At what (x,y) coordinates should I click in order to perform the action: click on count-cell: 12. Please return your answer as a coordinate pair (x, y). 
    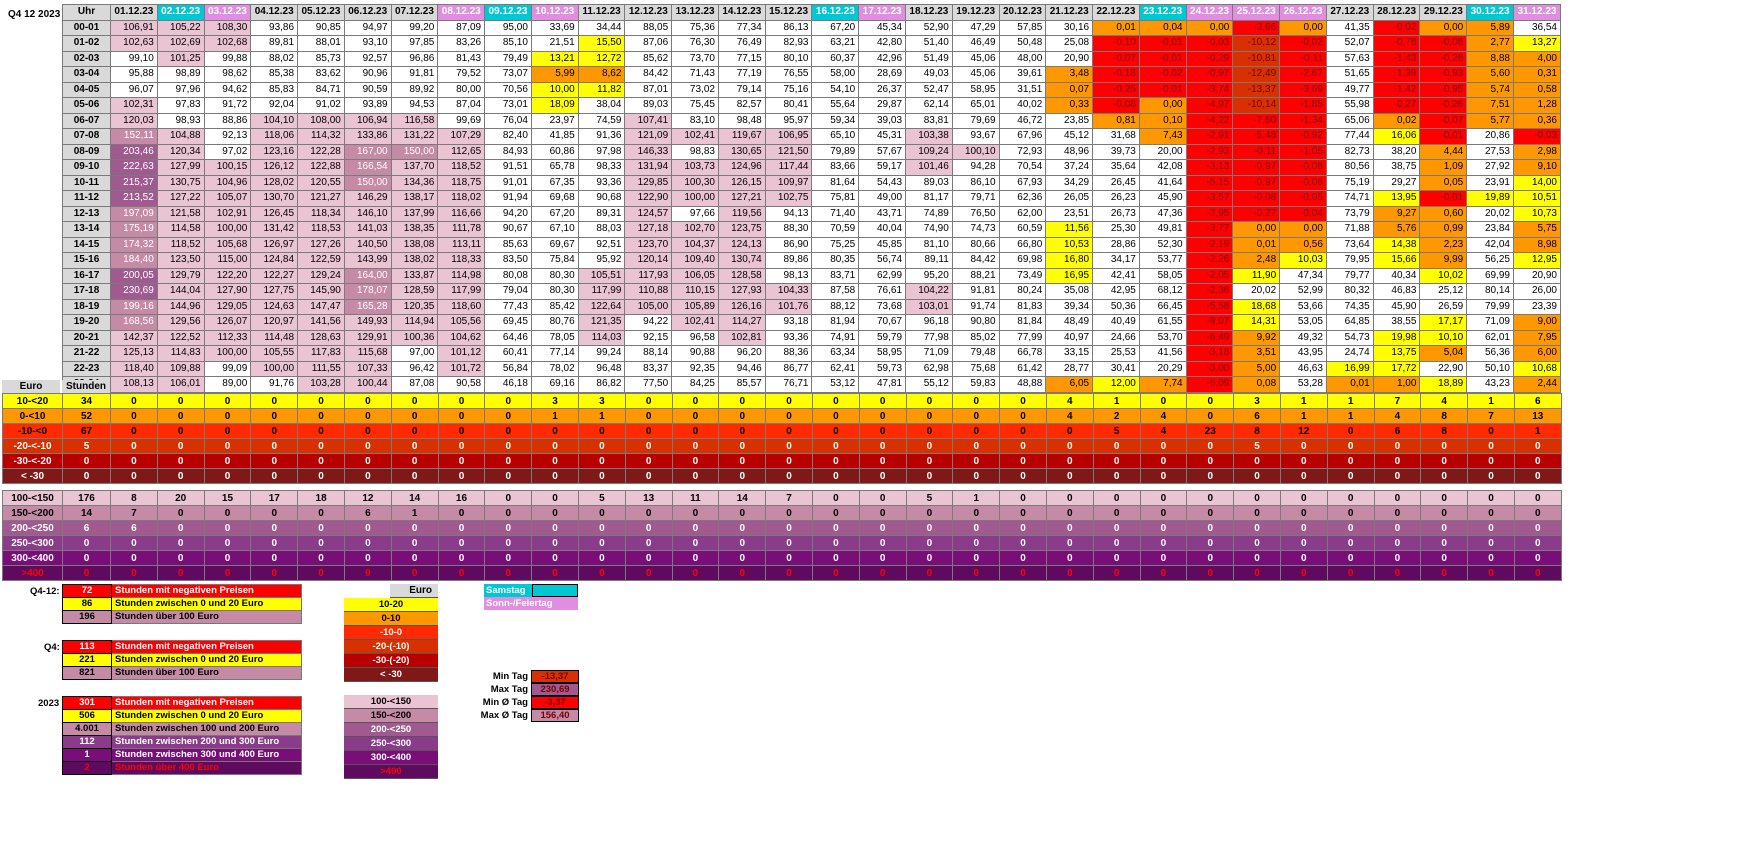
    Looking at the image, I should click on (367, 498).